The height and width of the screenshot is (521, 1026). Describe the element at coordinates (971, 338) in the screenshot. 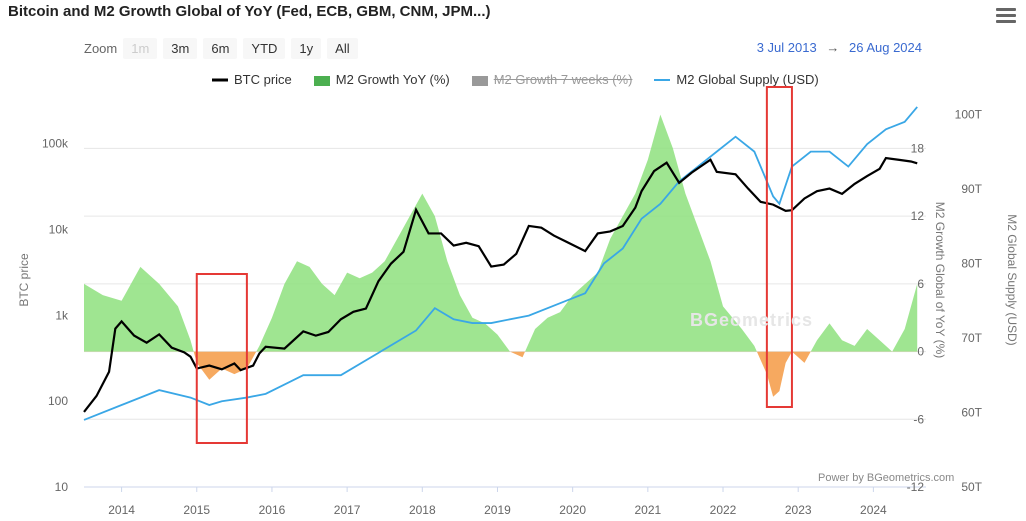

I see `supply-tick-label: 70T` at that location.